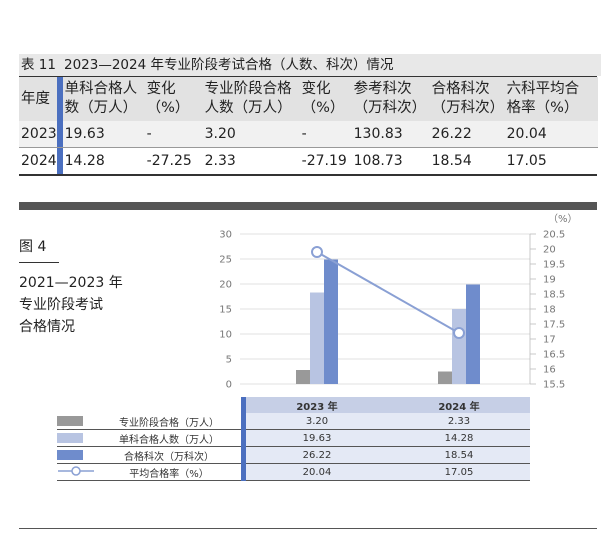 This screenshot has width=616, height=543. Describe the element at coordinates (251, 99) in the screenshot. I see `header-pro: 专业阶段合格 人数（万人）` at that location.